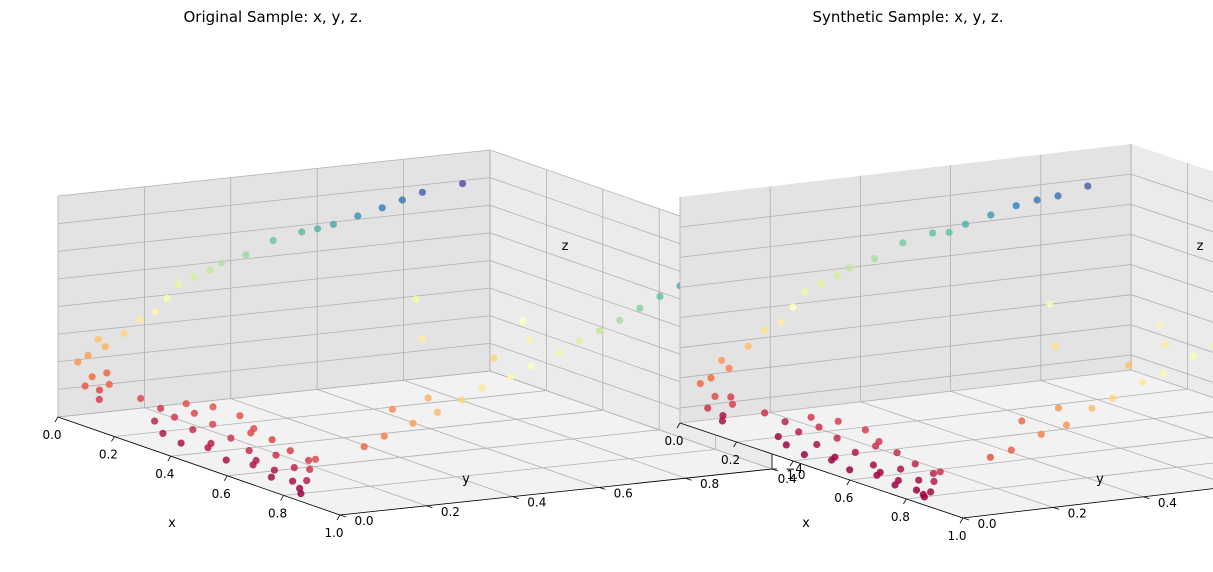 The width and height of the screenshot is (1213, 572). What do you see at coordinates (821, 470) in the screenshot?
I see `x-axis-line` at bounding box center [821, 470].